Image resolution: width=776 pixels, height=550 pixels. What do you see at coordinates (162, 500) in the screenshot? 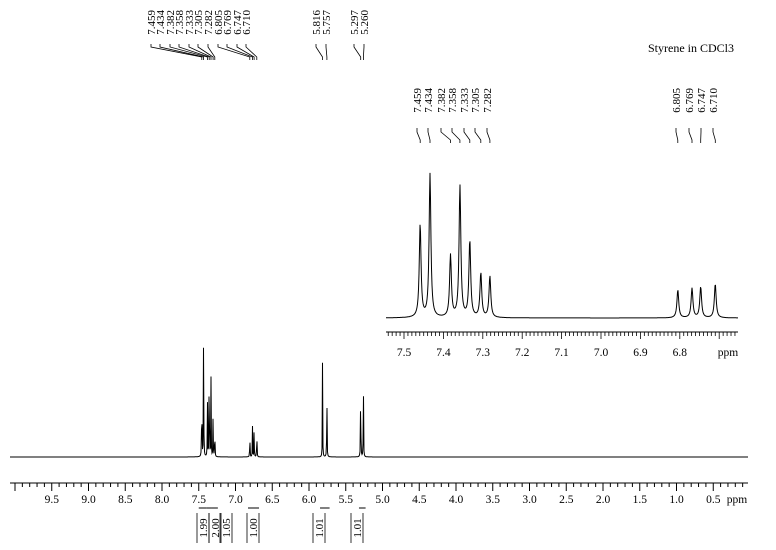
I see `main-x-tick-label: 8.0` at bounding box center [162, 500].